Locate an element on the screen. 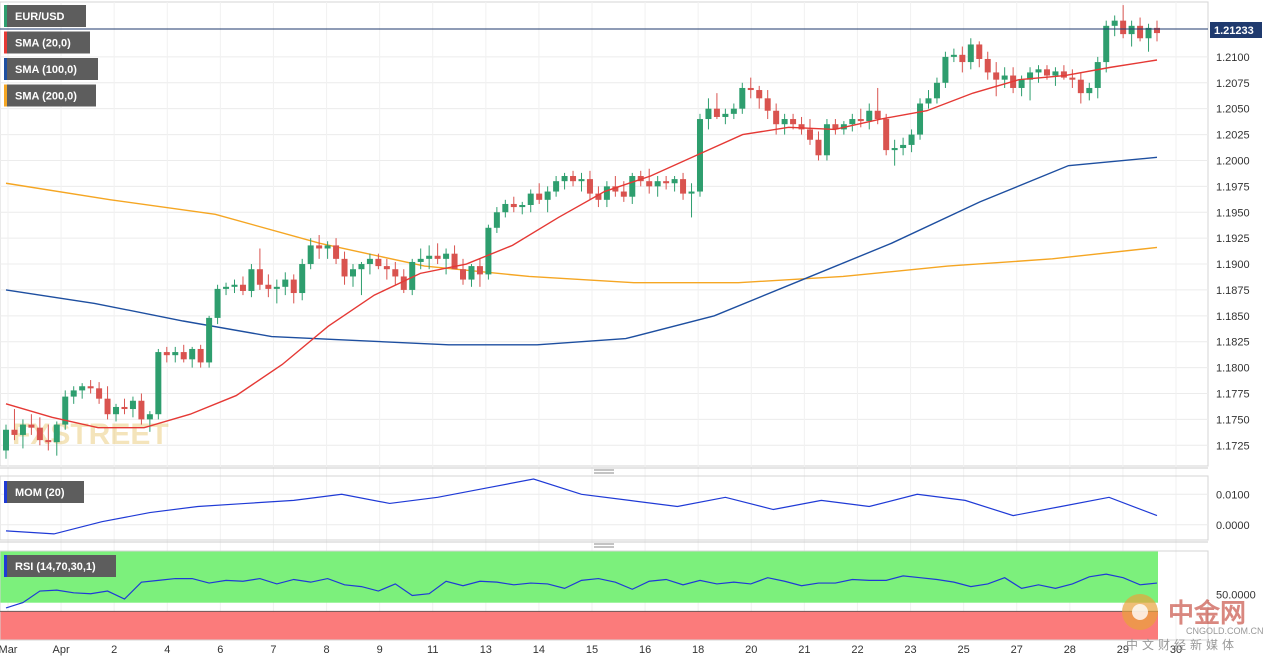 This screenshot has height=663, width=1279. indicator-swatch is located at coordinates (5, 492).